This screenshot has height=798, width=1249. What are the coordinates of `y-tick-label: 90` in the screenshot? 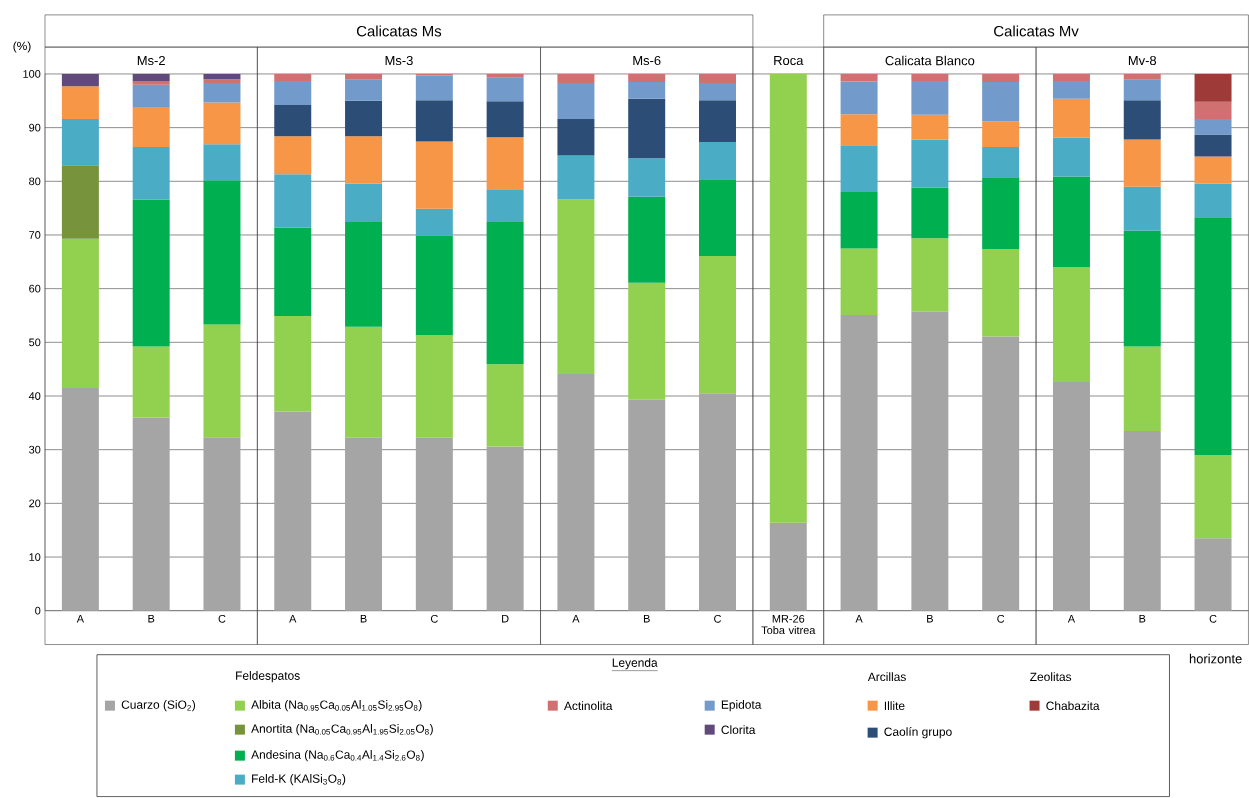 It's located at (35, 127).